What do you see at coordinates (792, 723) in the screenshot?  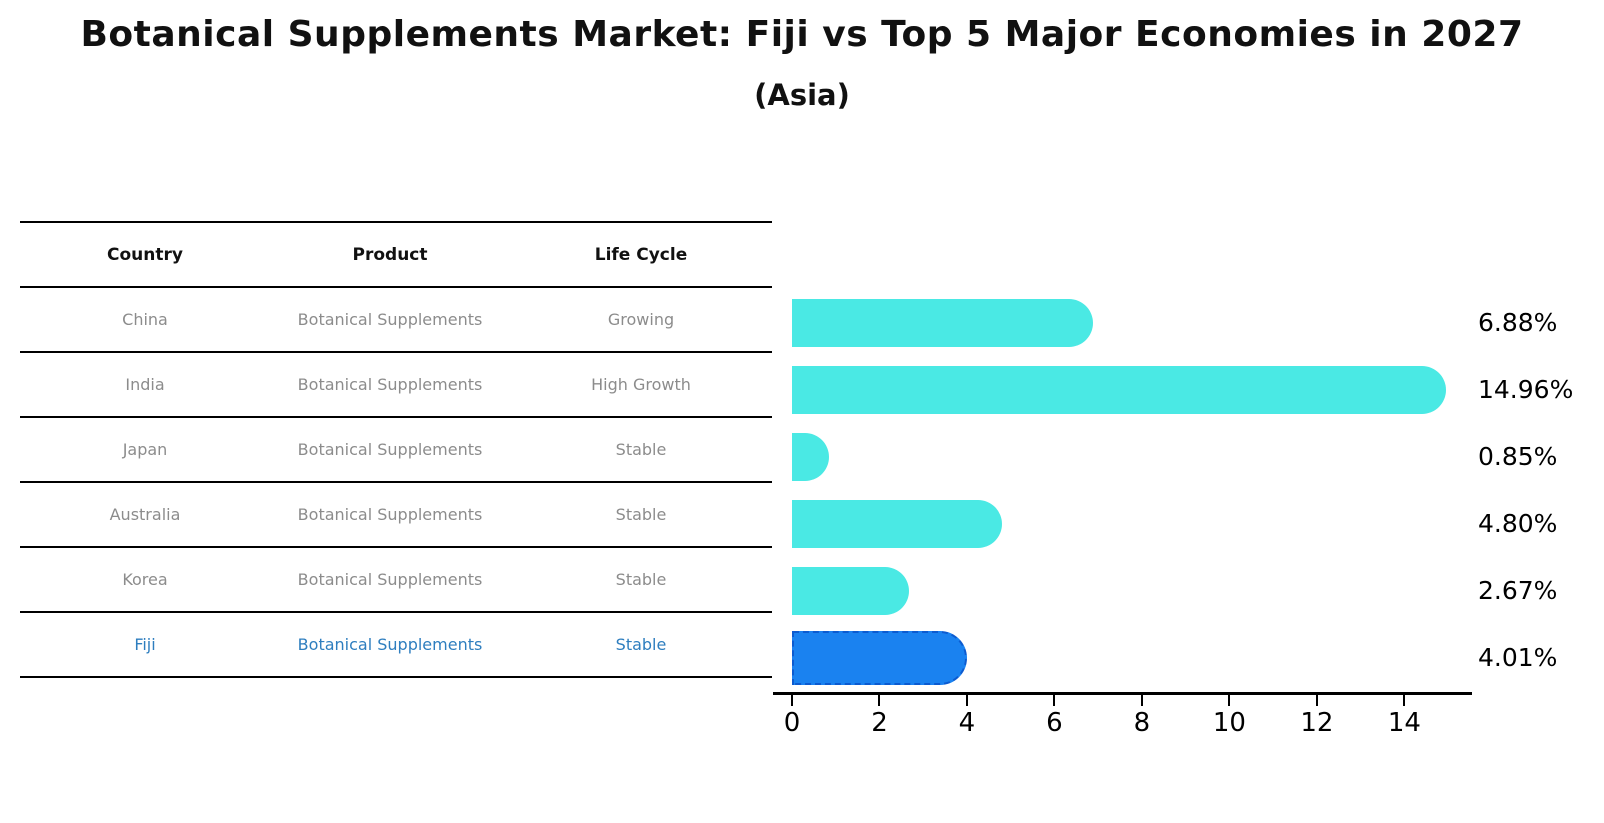 I see `x-tick-label: 0` at bounding box center [792, 723].